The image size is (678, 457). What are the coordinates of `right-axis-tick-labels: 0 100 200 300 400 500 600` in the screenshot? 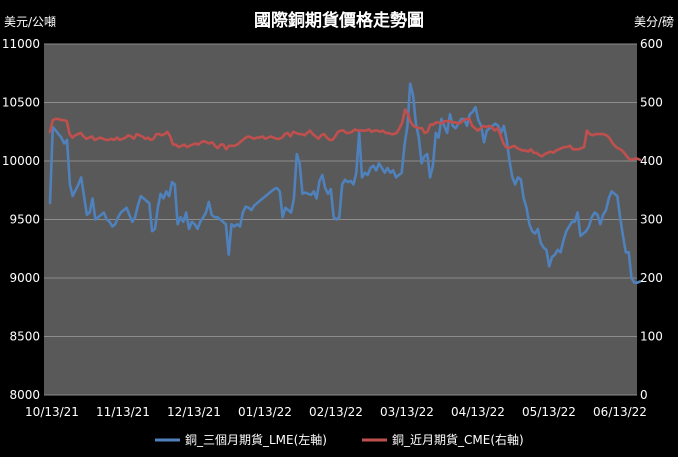 It's located at (651, 219).